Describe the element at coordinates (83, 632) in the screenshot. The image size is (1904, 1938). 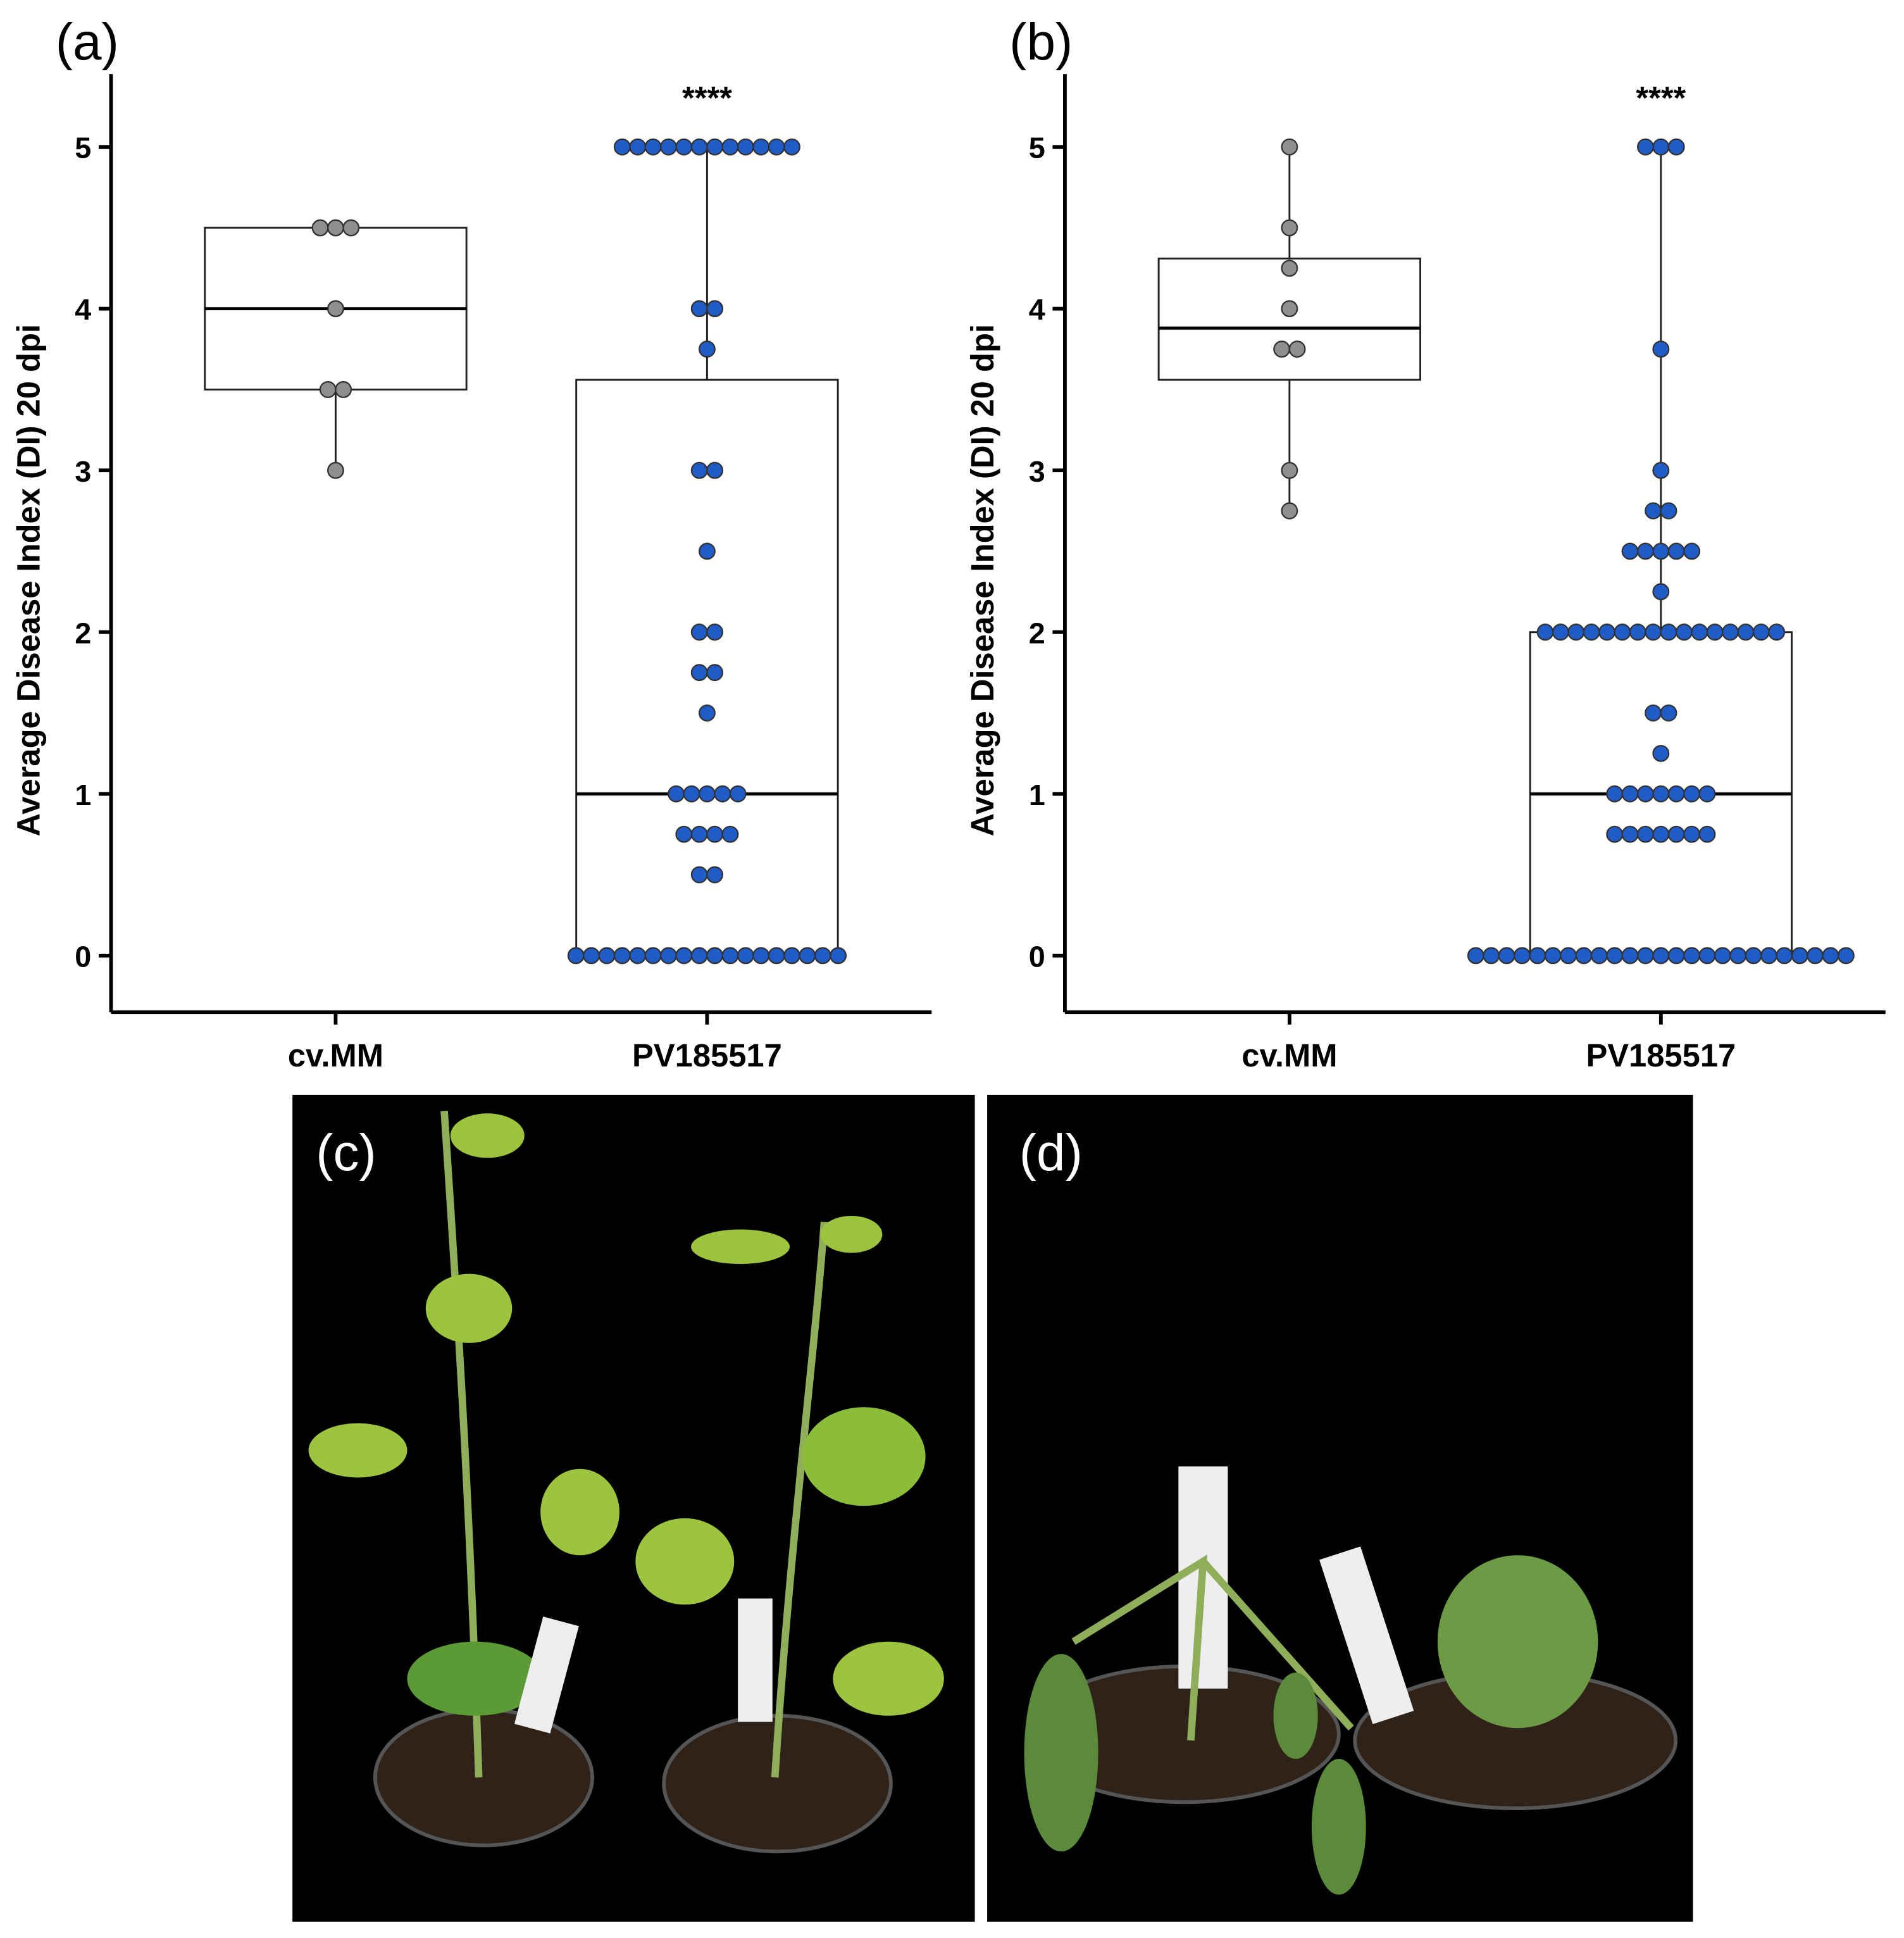
I see `y-tick-label: 2` at that location.